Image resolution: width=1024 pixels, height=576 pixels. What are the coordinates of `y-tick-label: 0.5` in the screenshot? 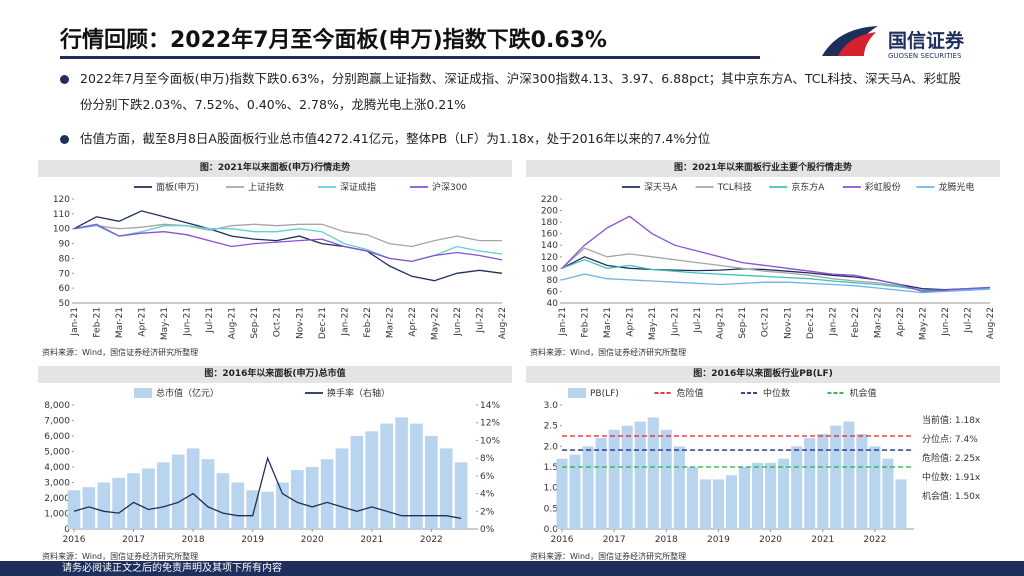 It's located at (551, 509).